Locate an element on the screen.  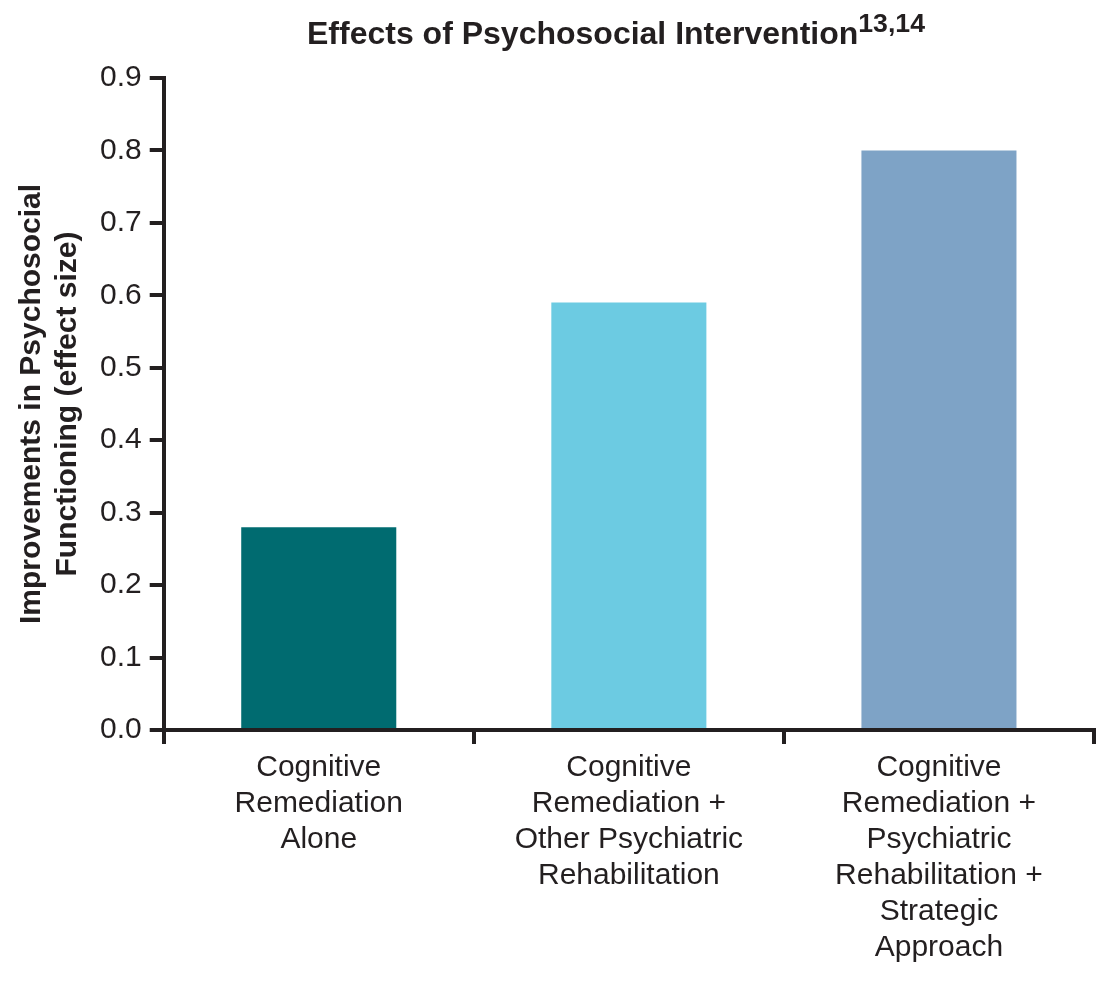
y-tick-label: 0.6 is located at coordinates (120, 293).